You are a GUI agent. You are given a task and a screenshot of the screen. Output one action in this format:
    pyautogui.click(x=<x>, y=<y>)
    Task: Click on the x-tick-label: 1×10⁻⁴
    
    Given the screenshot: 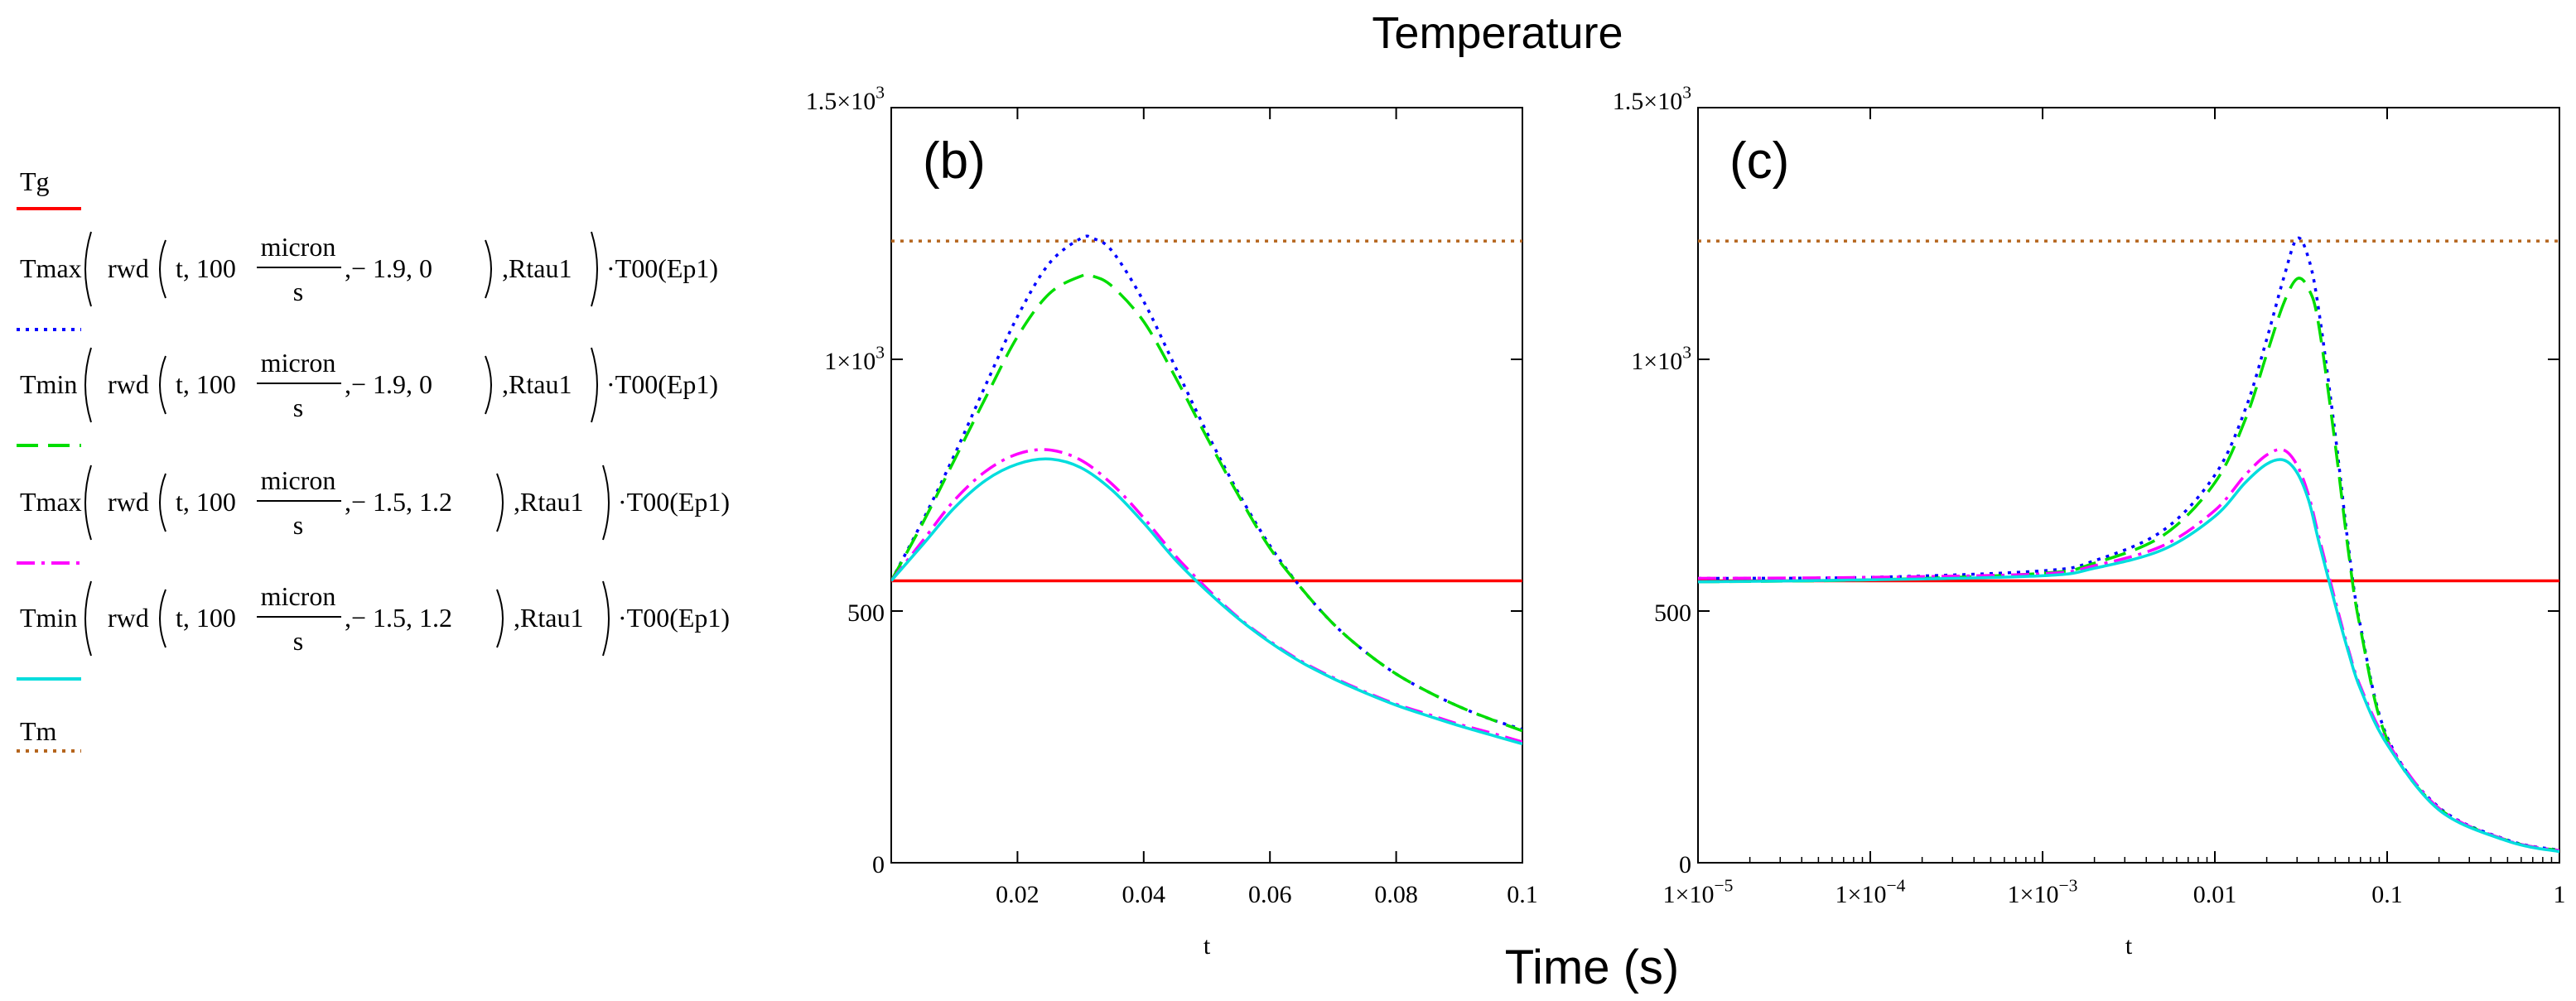 What is the action you would take?
    pyautogui.click(x=1871, y=893)
    